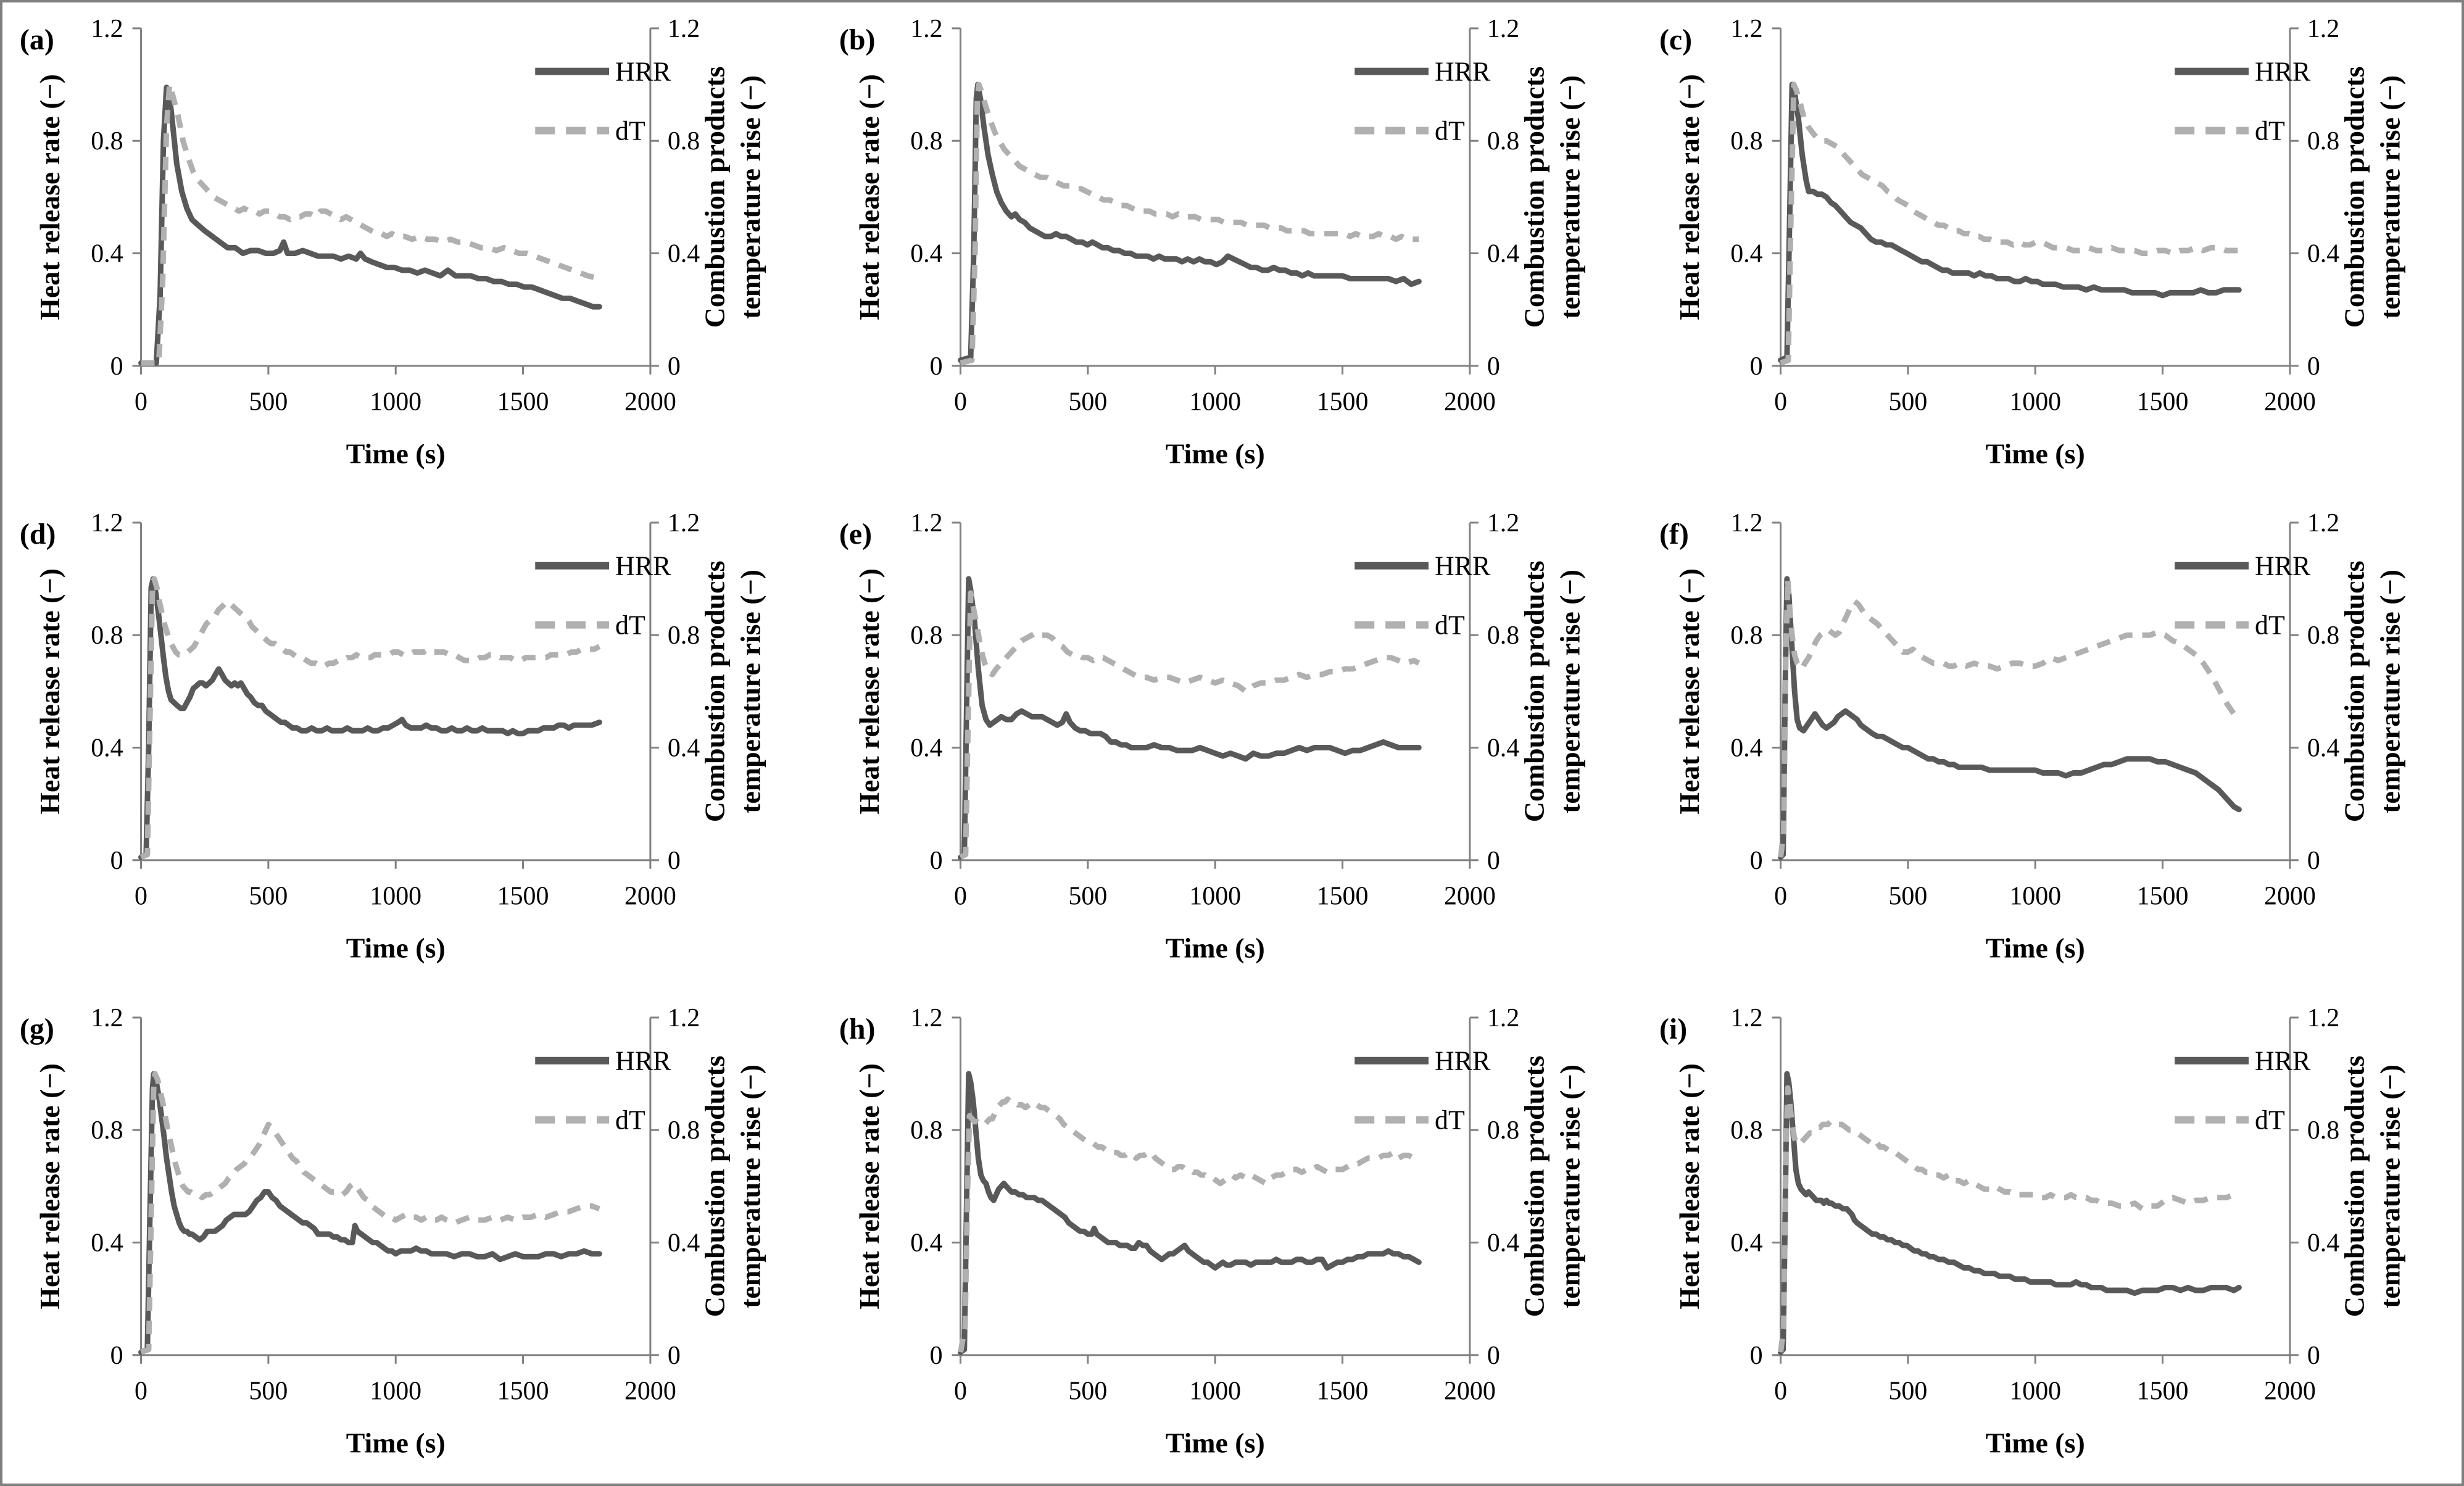 This screenshot has height=1486, width=2464. What do you see at coordinates (1534, 1186) in the screenshot?
I see `y-axis-title-right-line1: Combustion products` at bounding box center [1534, 1186].